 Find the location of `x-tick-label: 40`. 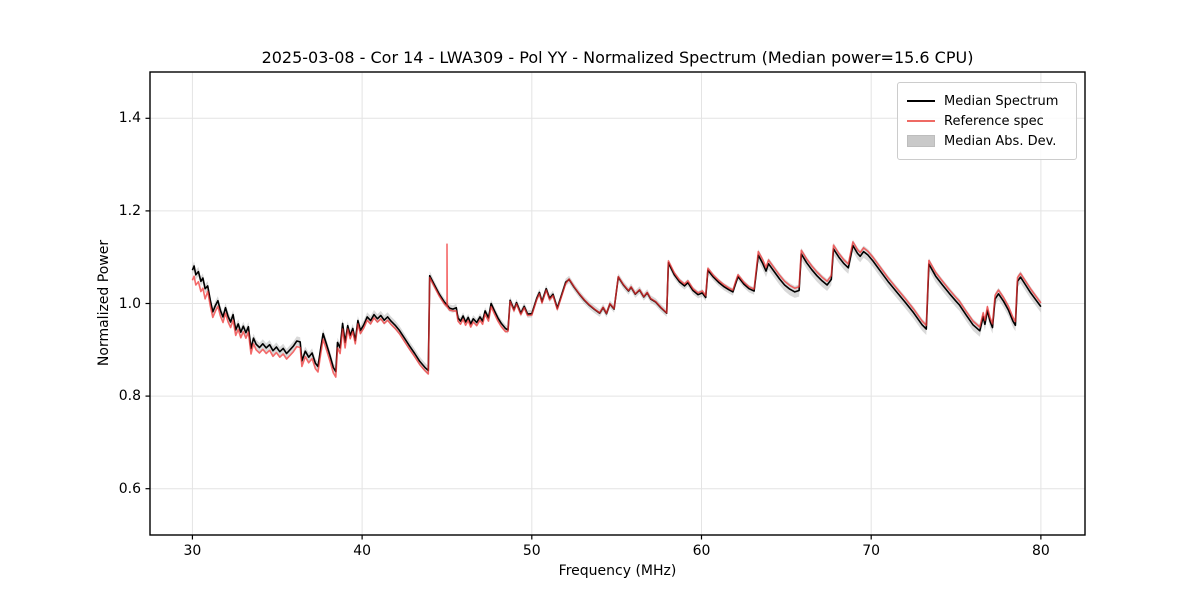

x-tick-label: 40 is located at coordinates (362, 551).